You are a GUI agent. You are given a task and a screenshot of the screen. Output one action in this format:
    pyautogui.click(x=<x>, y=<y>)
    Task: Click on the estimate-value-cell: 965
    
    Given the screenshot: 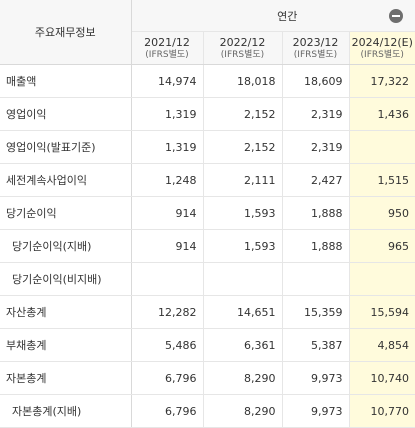 What is the action you would take?
    pyautogui.click(x=382, y=246)
    